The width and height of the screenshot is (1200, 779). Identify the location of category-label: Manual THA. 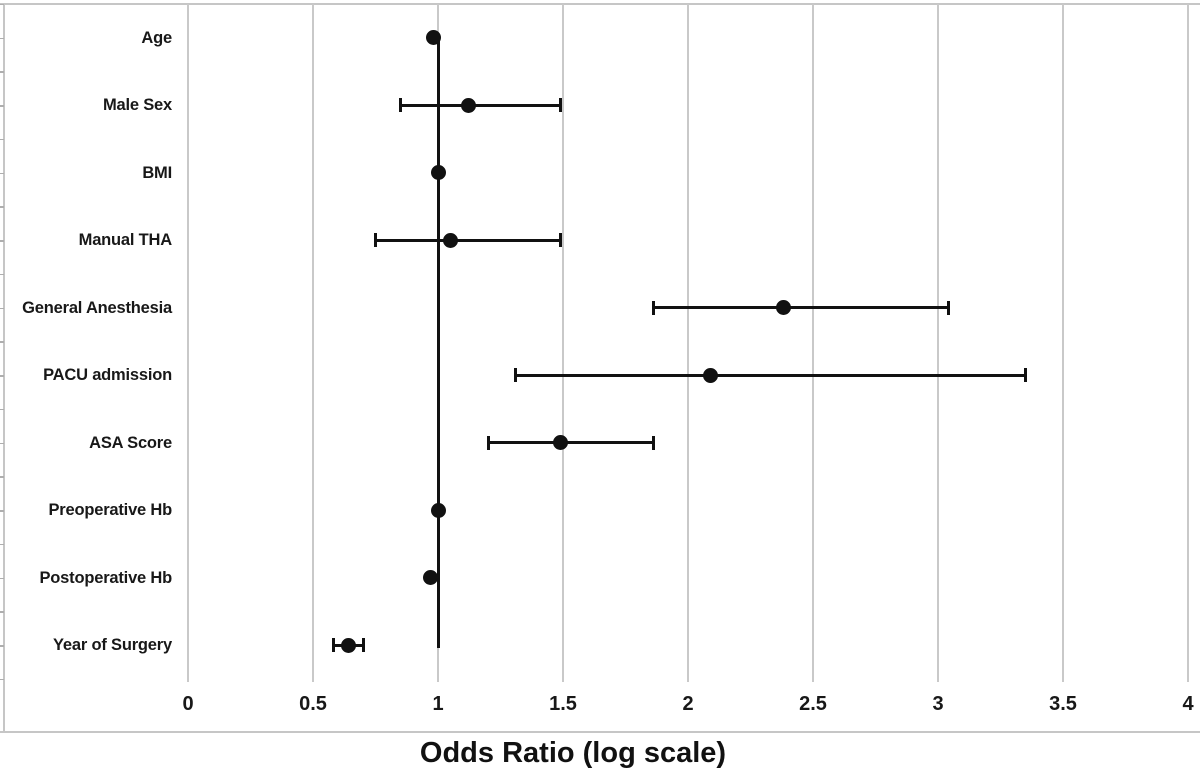
(125, 240).